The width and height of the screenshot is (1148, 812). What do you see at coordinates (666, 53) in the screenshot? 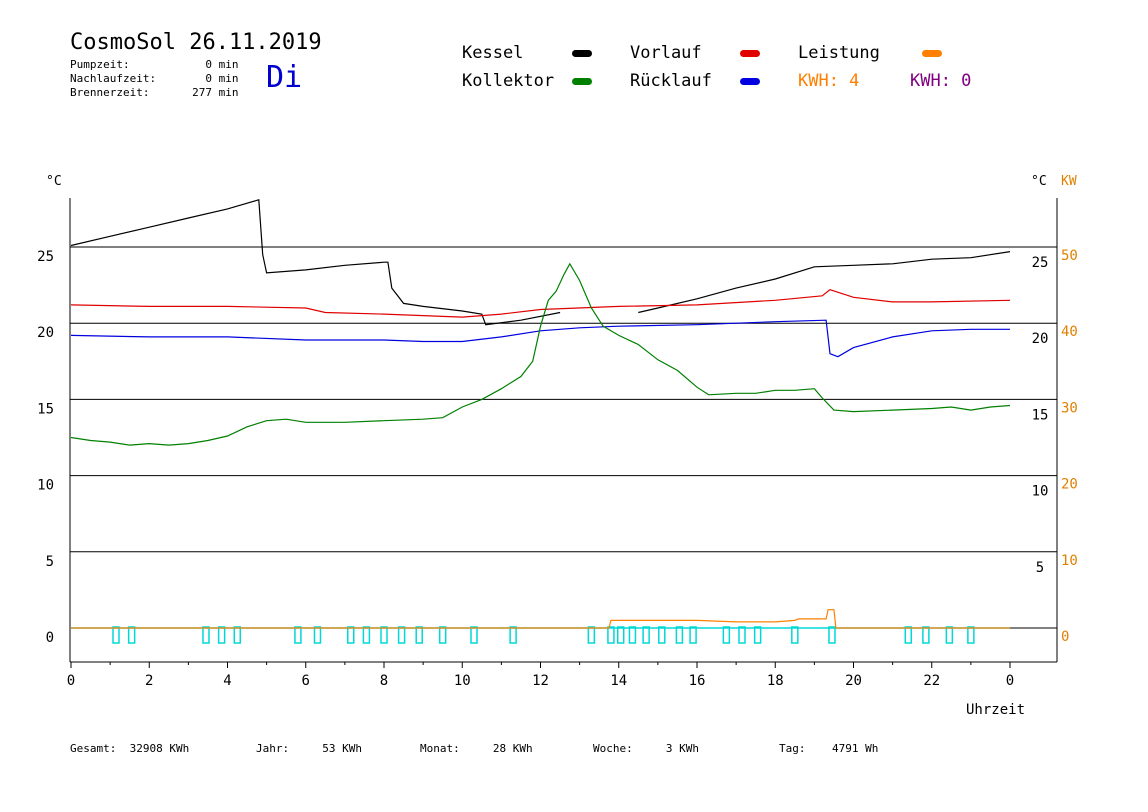
I see `legend-vorlauf-label: Vorlauf` at bounding box center [666, 53].